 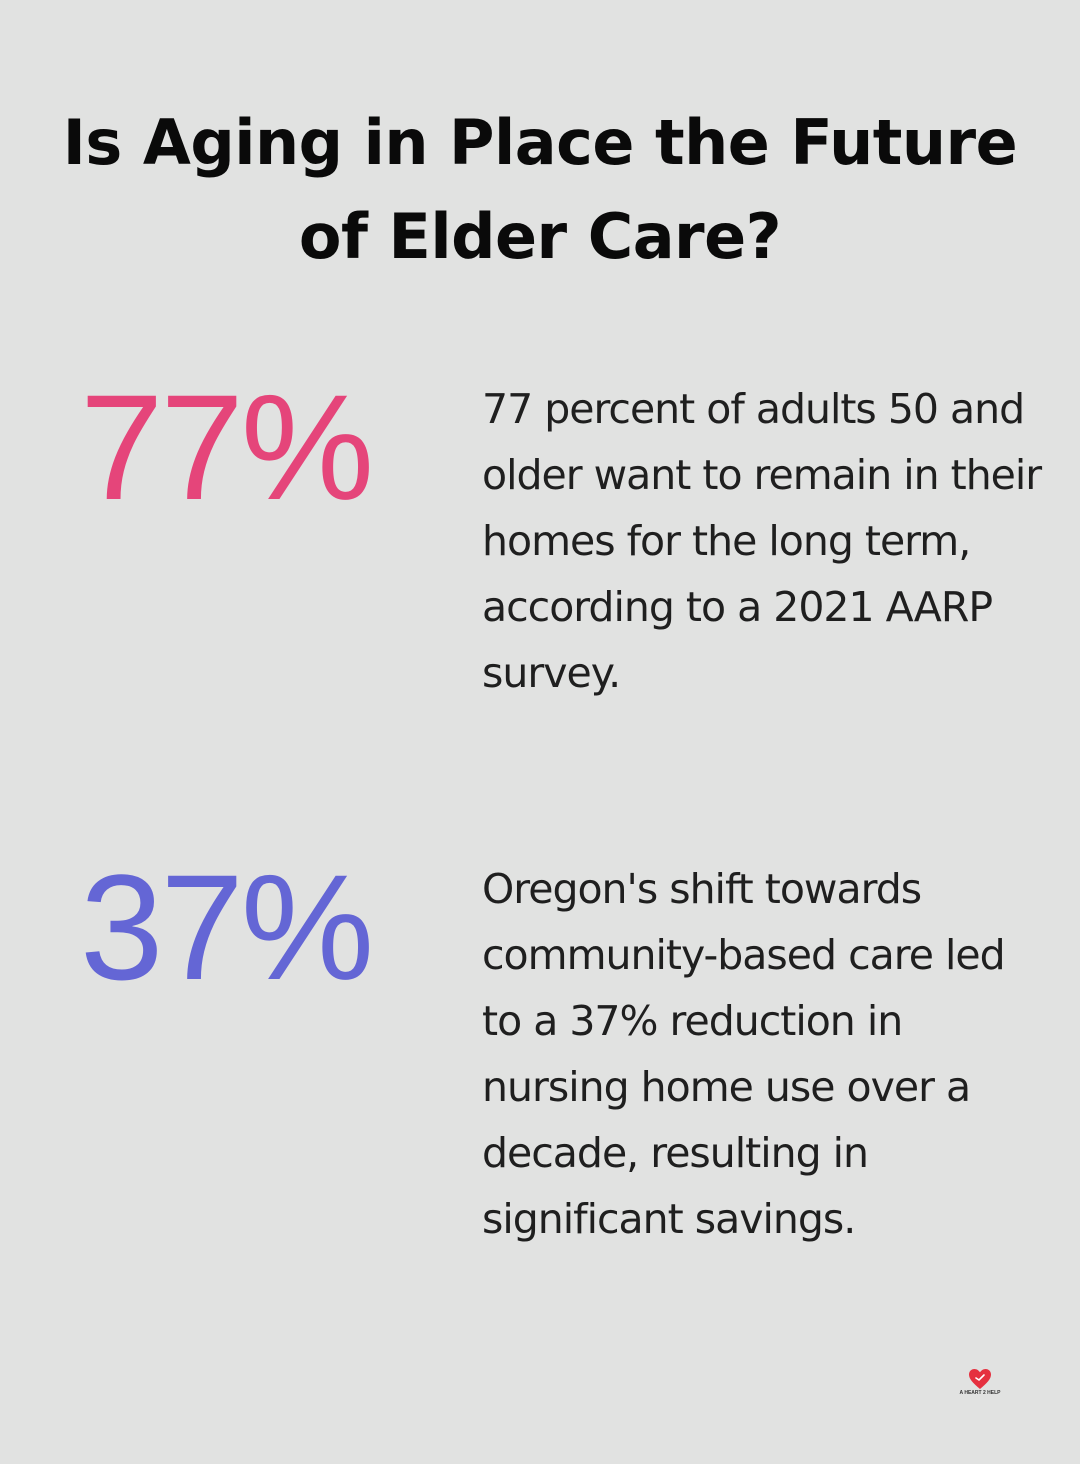 I want to click on stat-value: 37%, so click(x=227, y=927).